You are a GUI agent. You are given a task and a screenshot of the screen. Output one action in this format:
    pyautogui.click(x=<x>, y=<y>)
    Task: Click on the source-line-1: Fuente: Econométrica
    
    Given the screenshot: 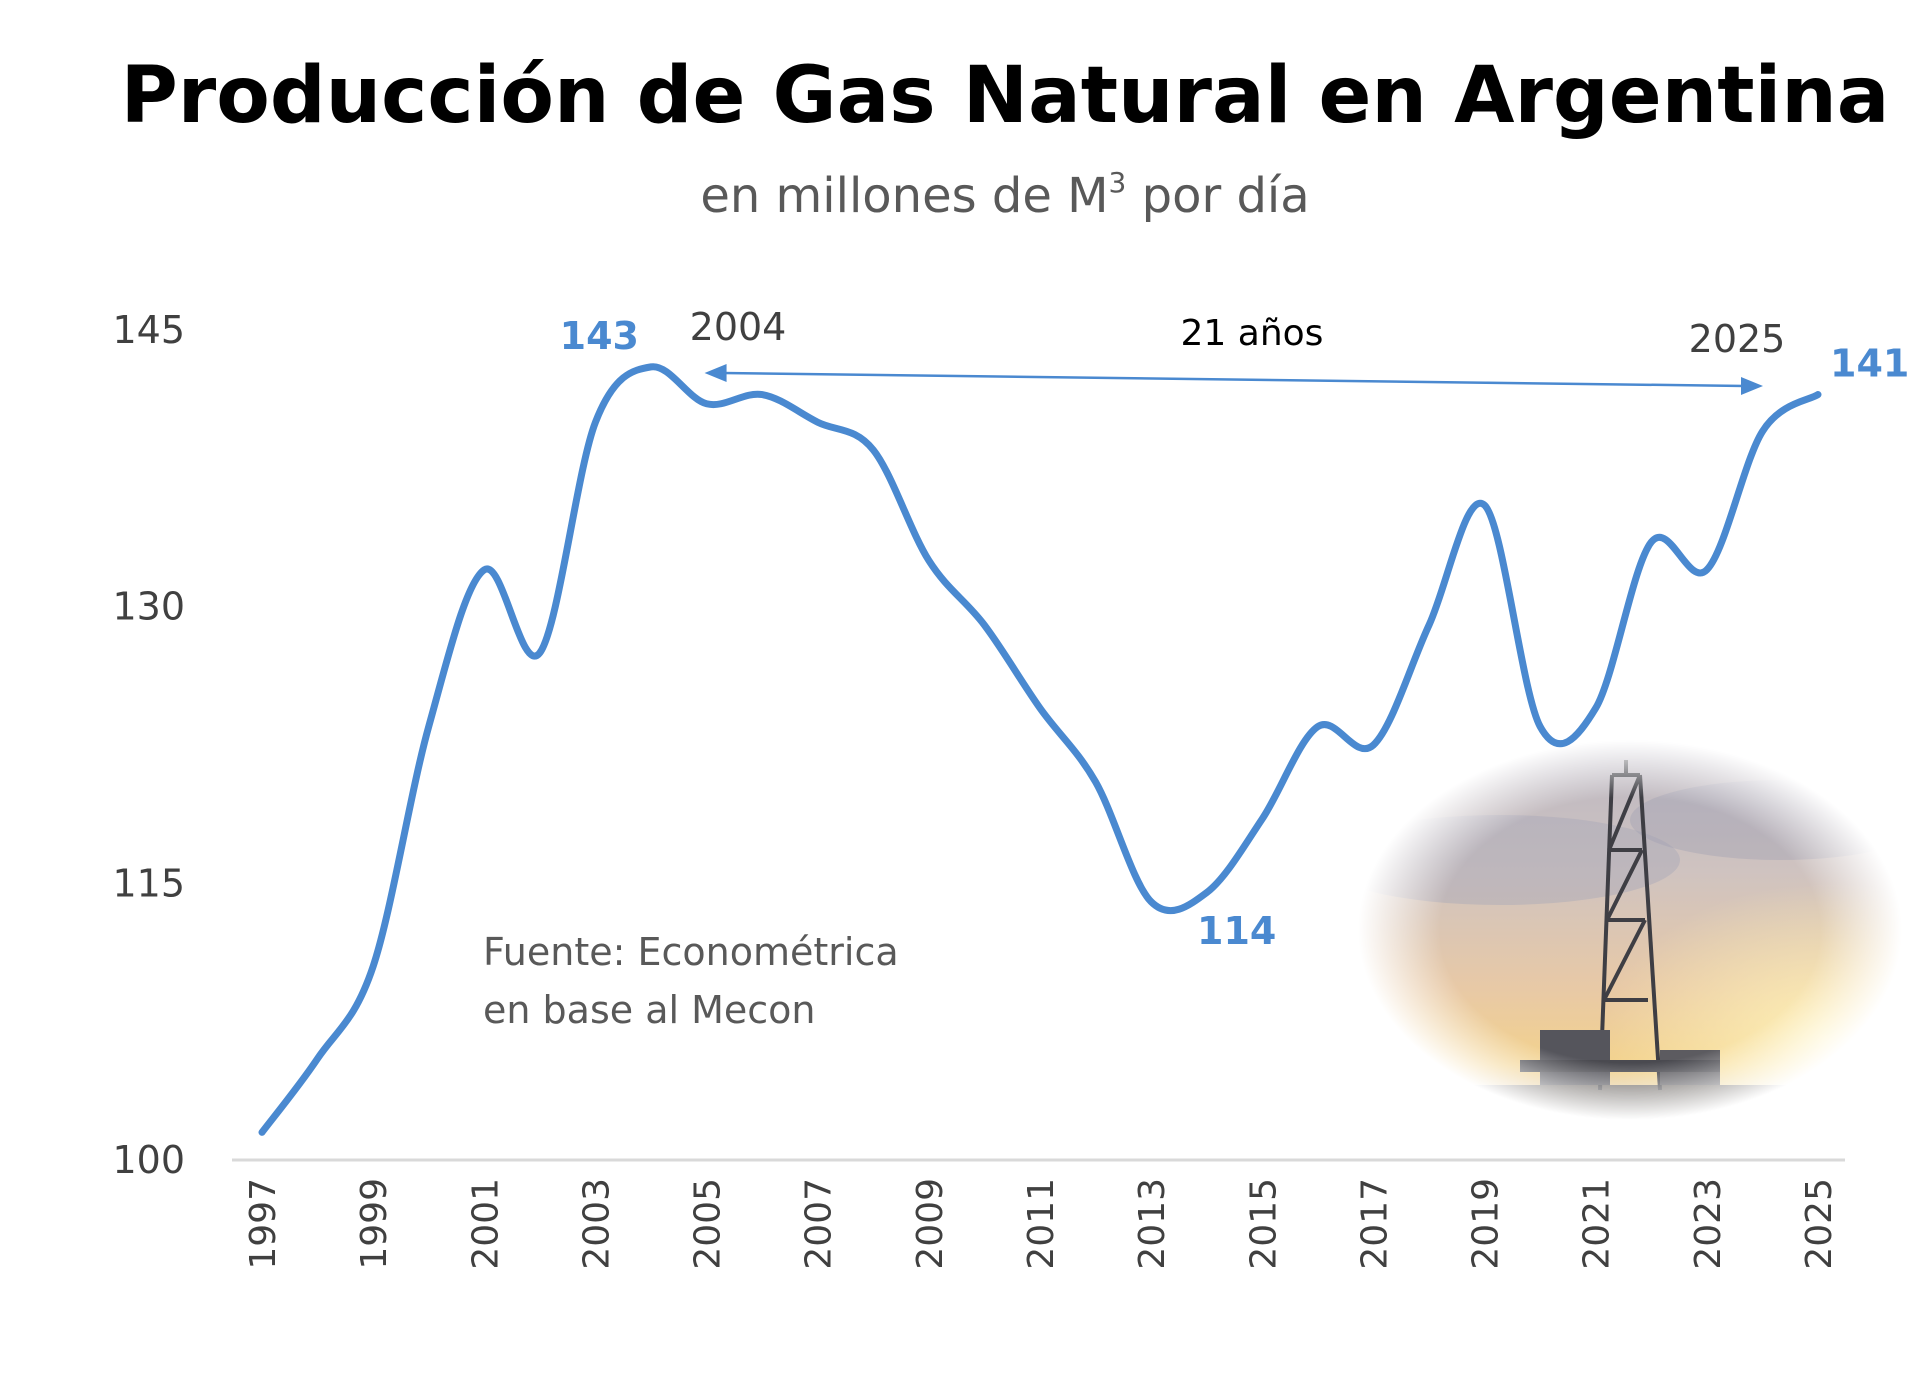 What is the action you would take?
    pyautogui.click(x=691, y=952)
    